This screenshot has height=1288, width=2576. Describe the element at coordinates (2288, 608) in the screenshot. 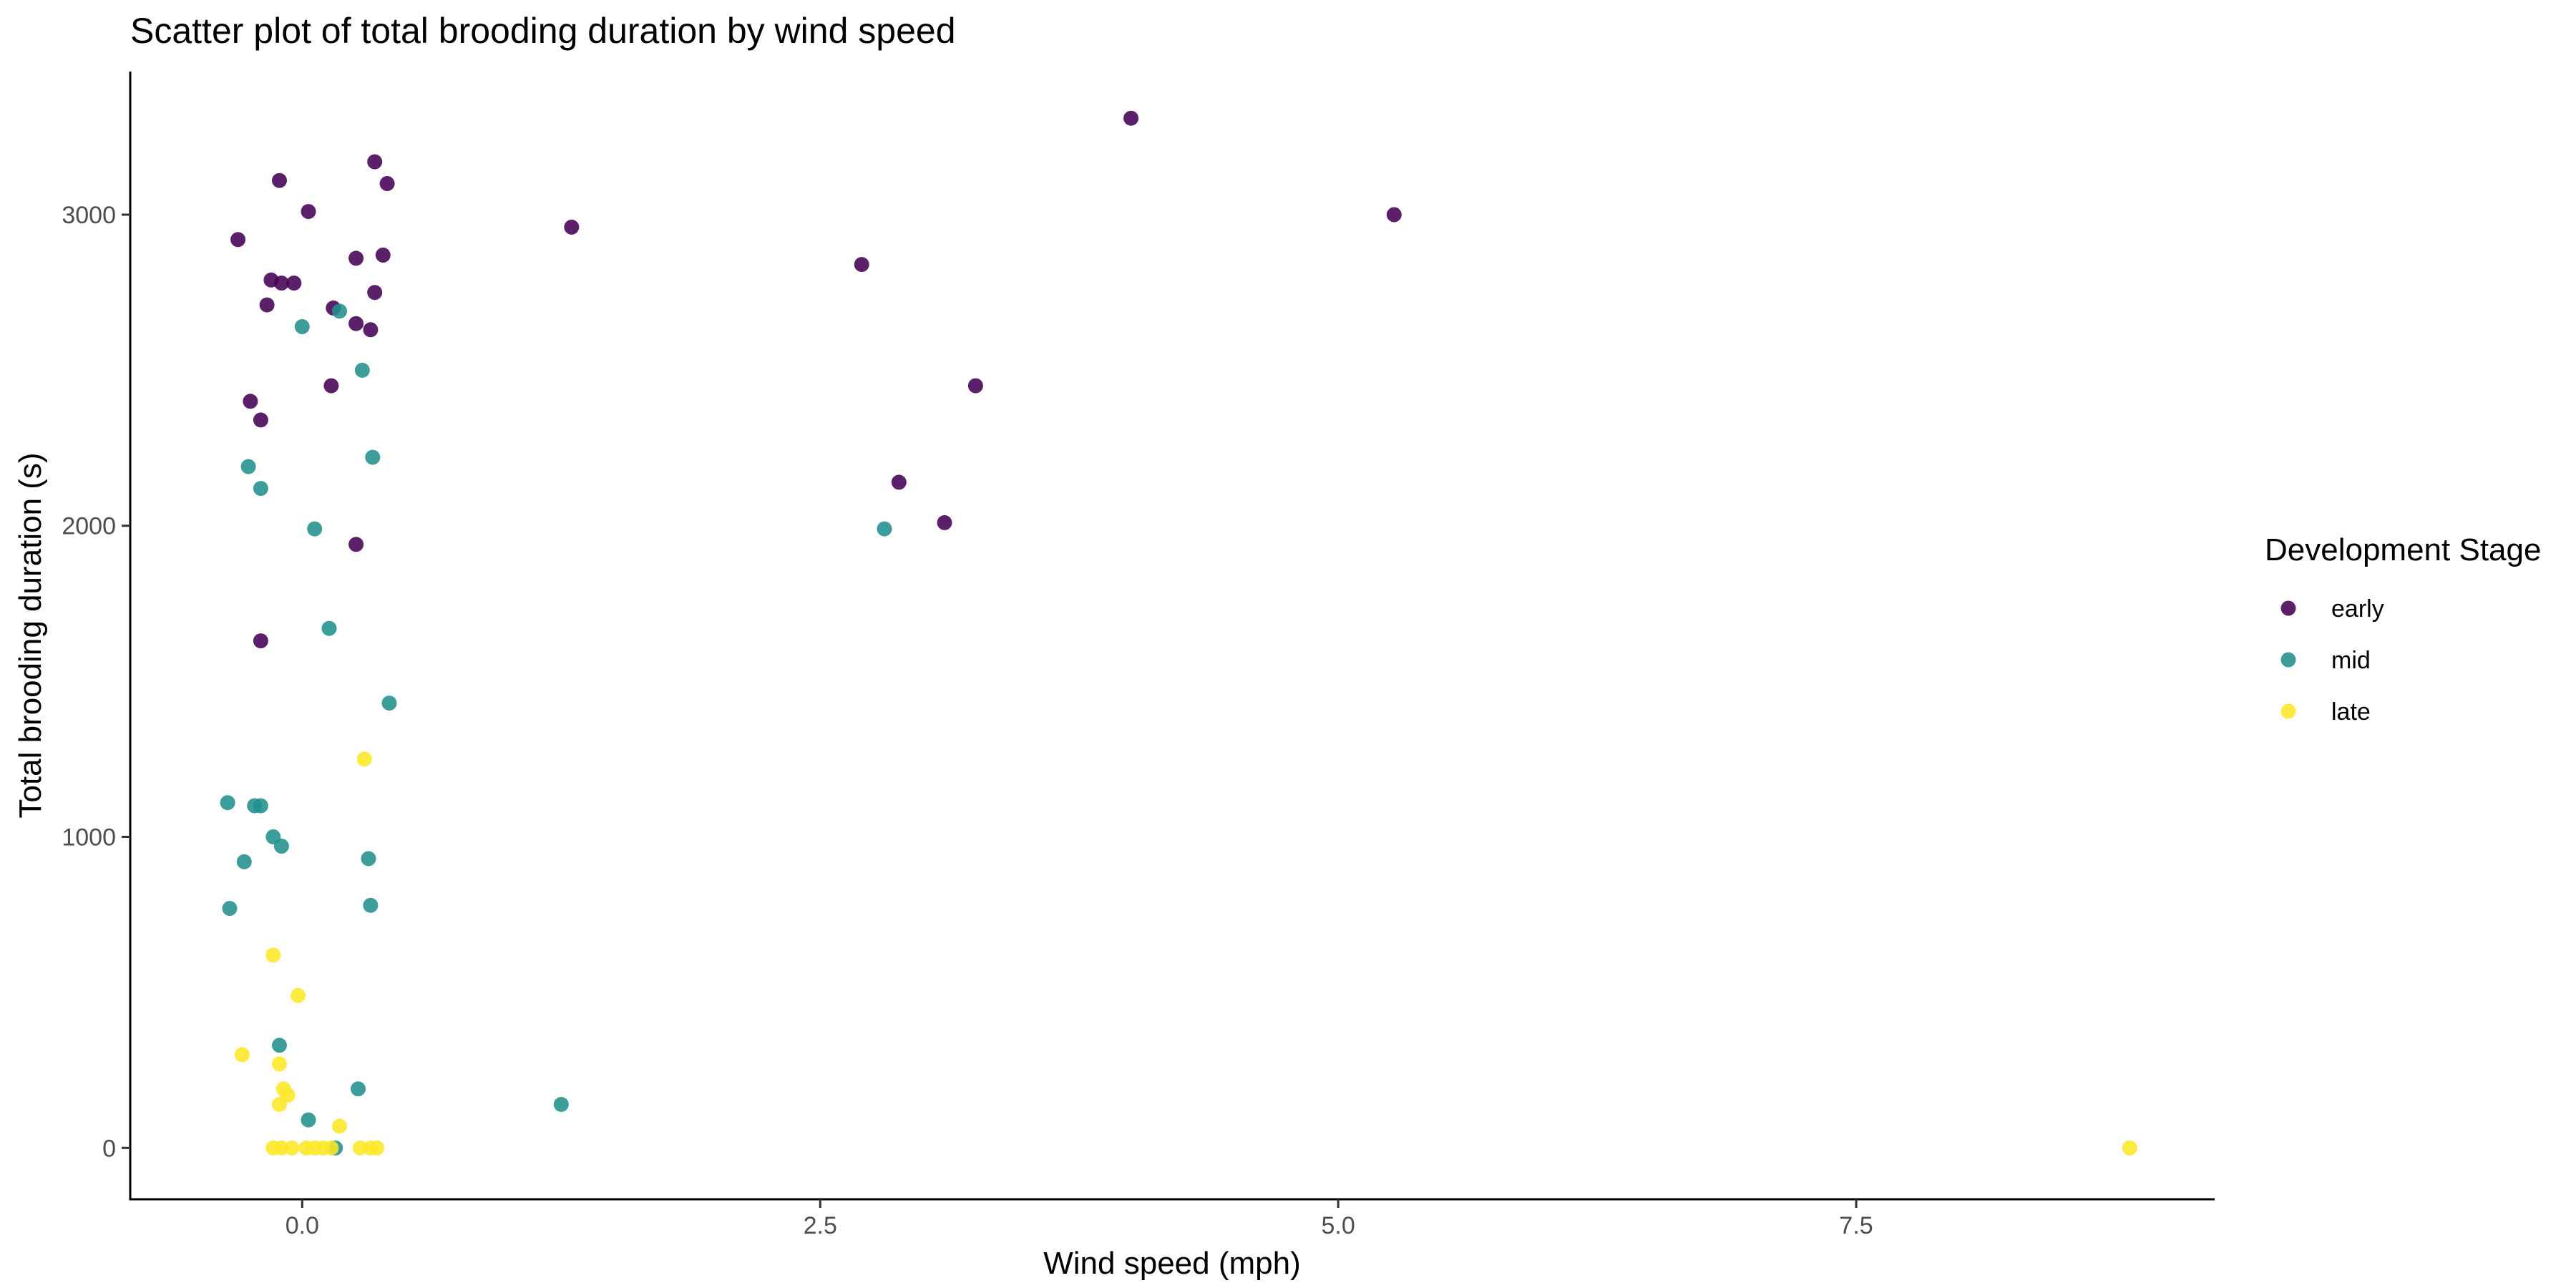

I see `legend-key-early` at that location.